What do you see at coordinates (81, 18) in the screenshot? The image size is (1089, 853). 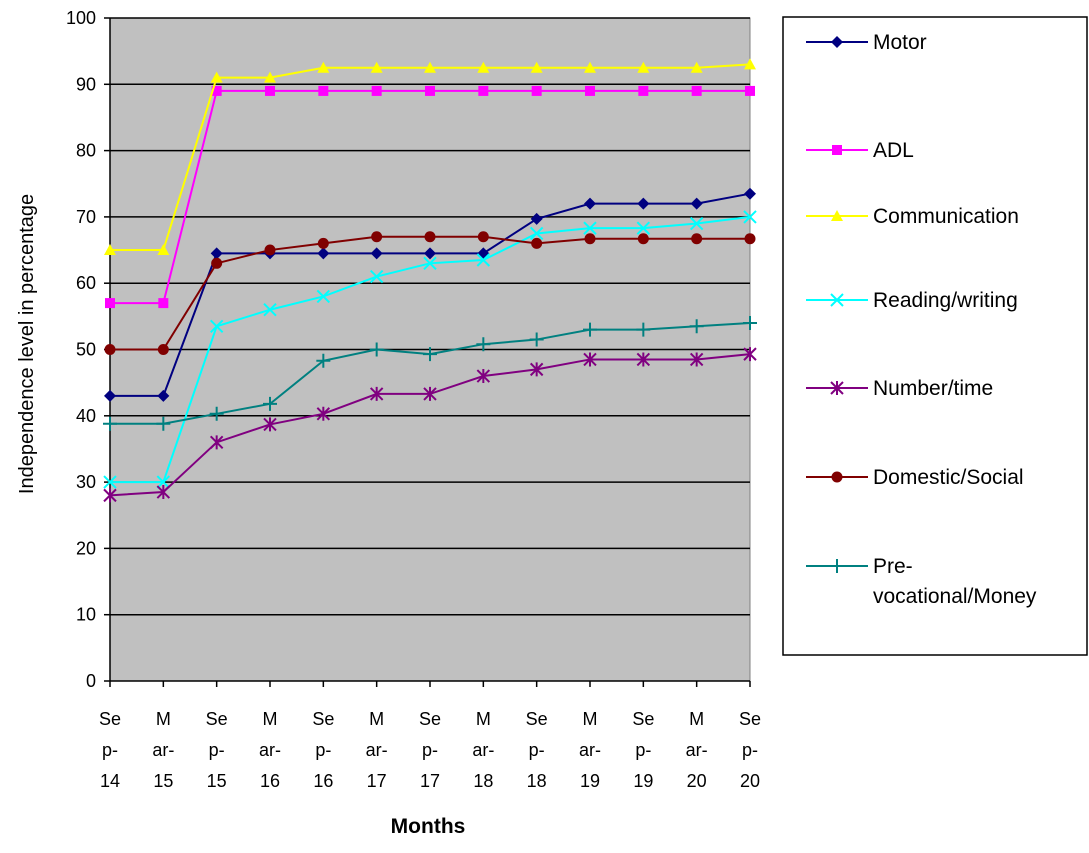 I see `y-tick-label: 100` at bounding box center [81, 18].